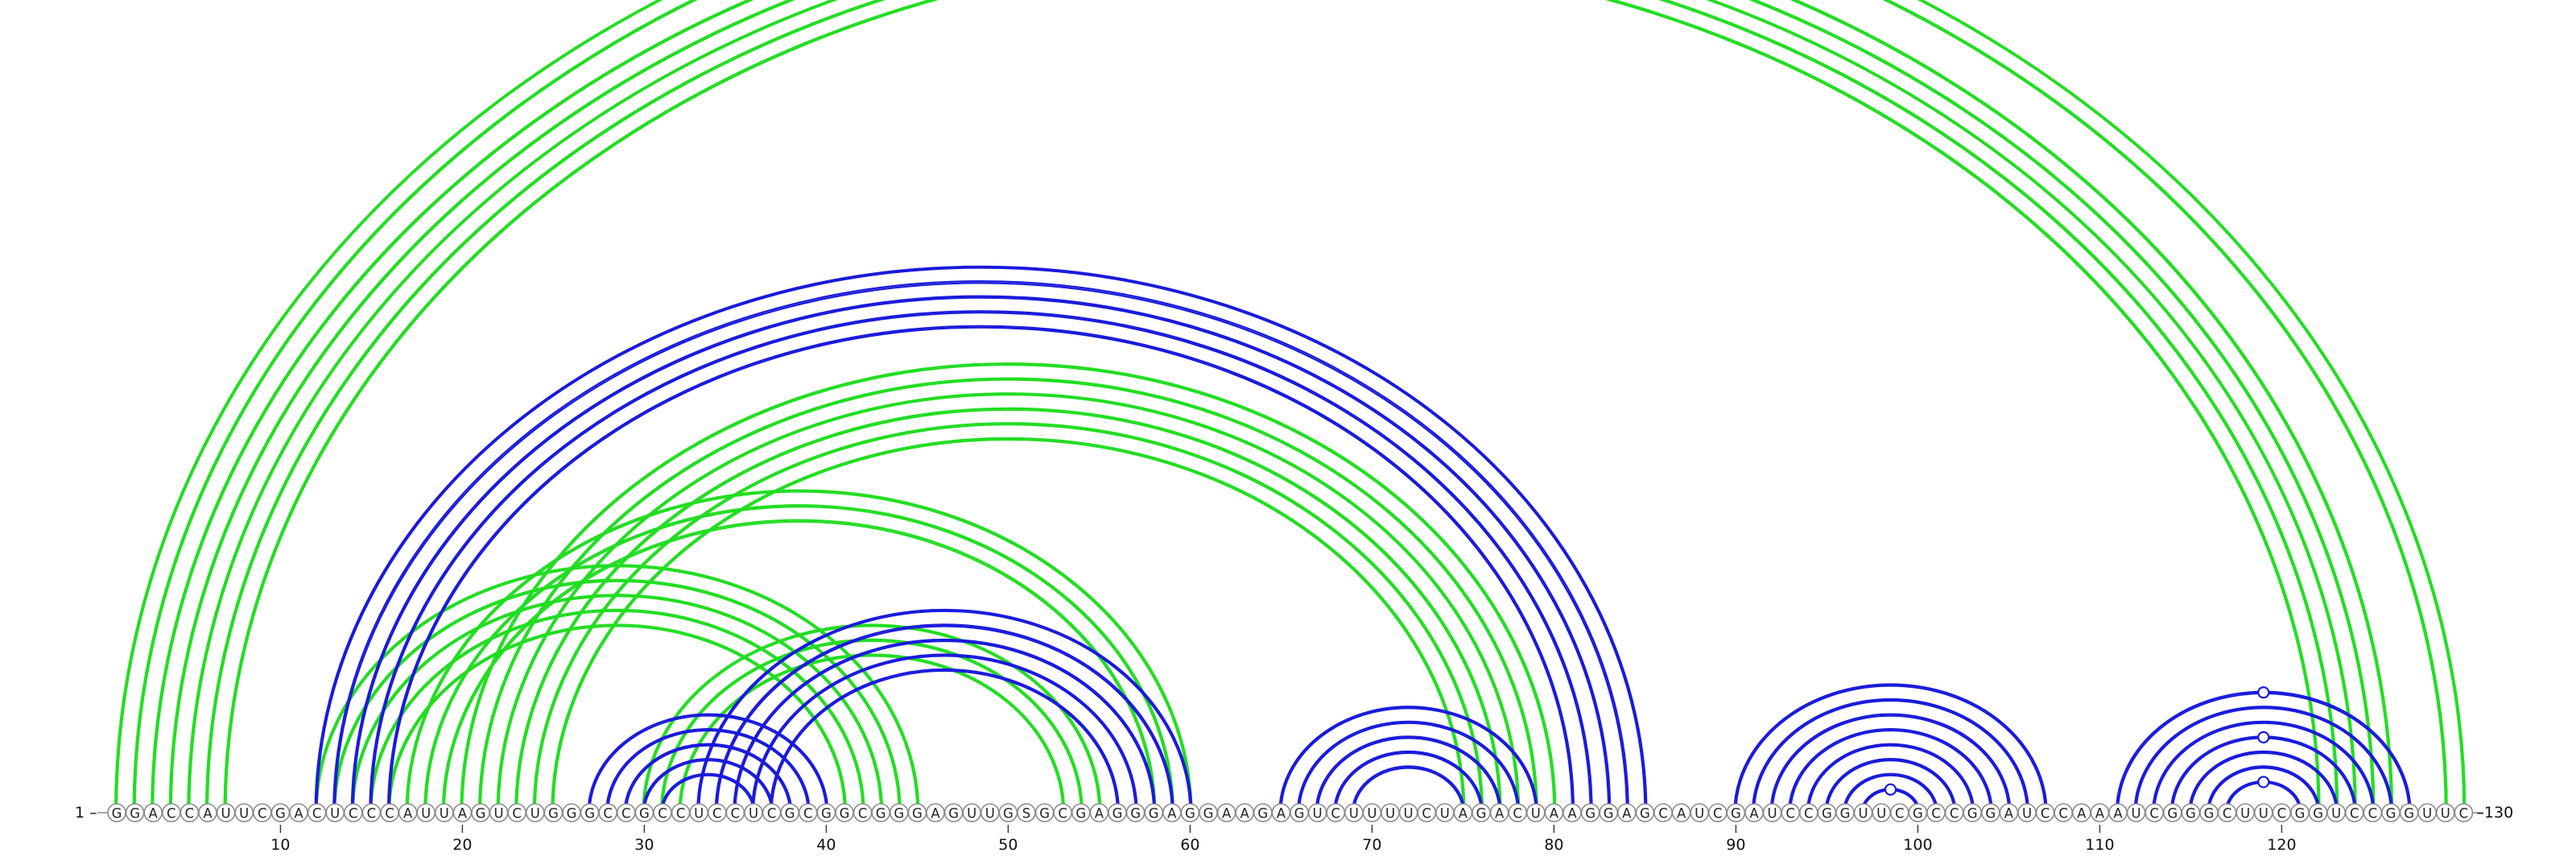 Image resolution: width=2576 pixels, height=857 pixels. I want to click on arc-apex-marker, so click(2263, 782).